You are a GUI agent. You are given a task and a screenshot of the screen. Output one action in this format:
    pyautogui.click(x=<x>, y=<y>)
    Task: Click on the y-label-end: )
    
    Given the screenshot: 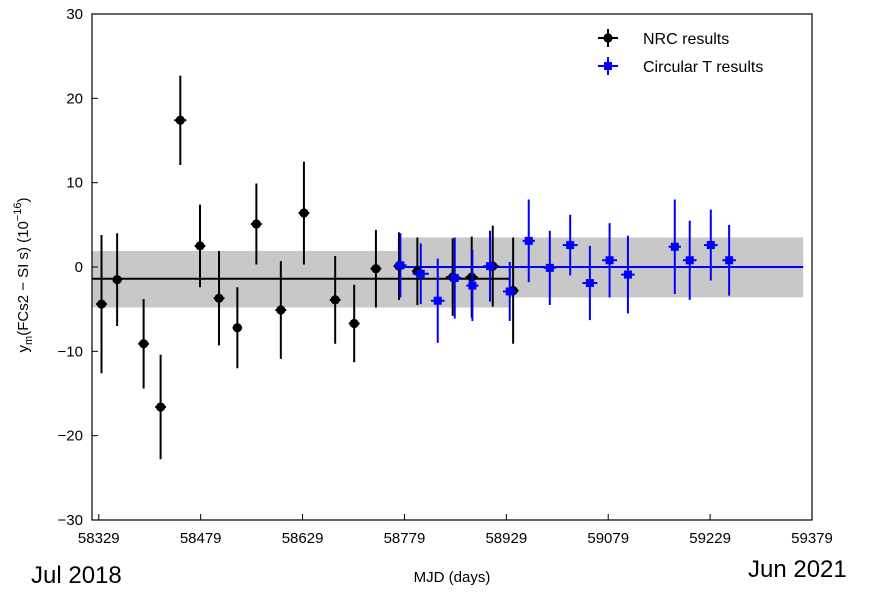 What is the action you would take?
    pyautogui.click(x=23, y=200)
    